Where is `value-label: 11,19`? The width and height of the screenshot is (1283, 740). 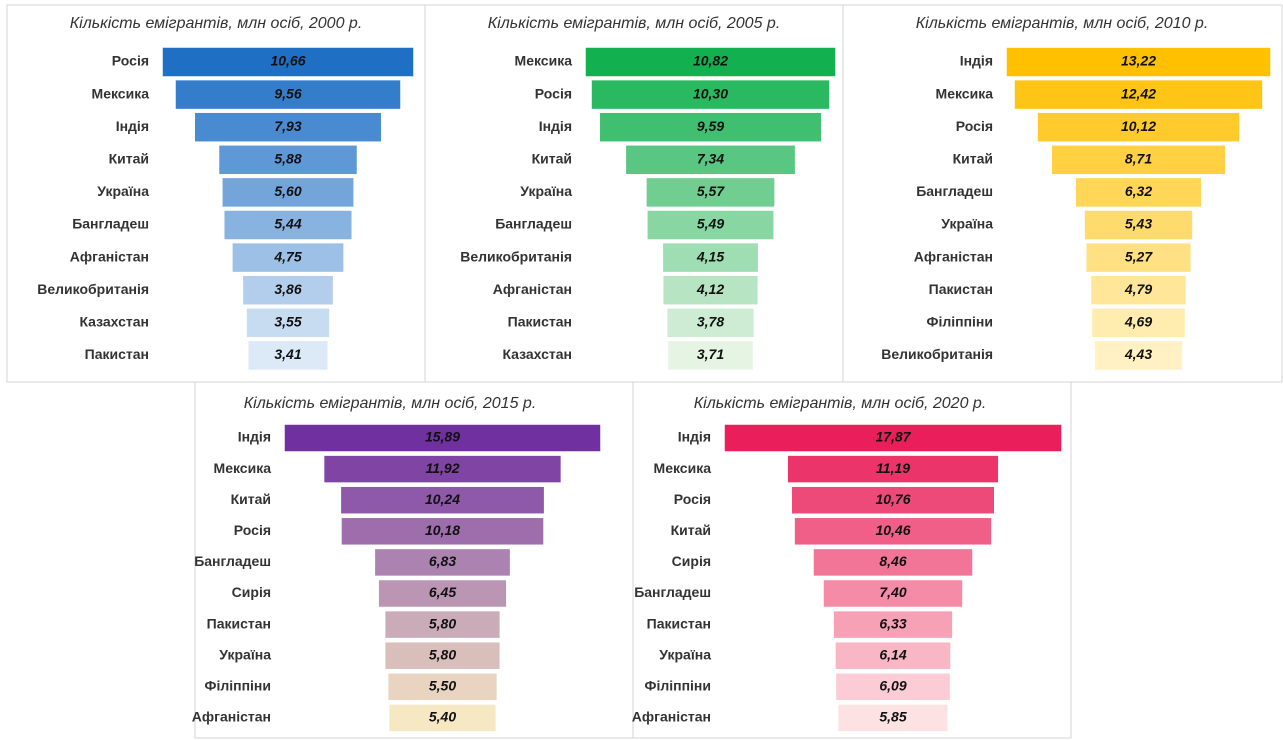
value-label: 11,19 is located at coordinates (893, 468).